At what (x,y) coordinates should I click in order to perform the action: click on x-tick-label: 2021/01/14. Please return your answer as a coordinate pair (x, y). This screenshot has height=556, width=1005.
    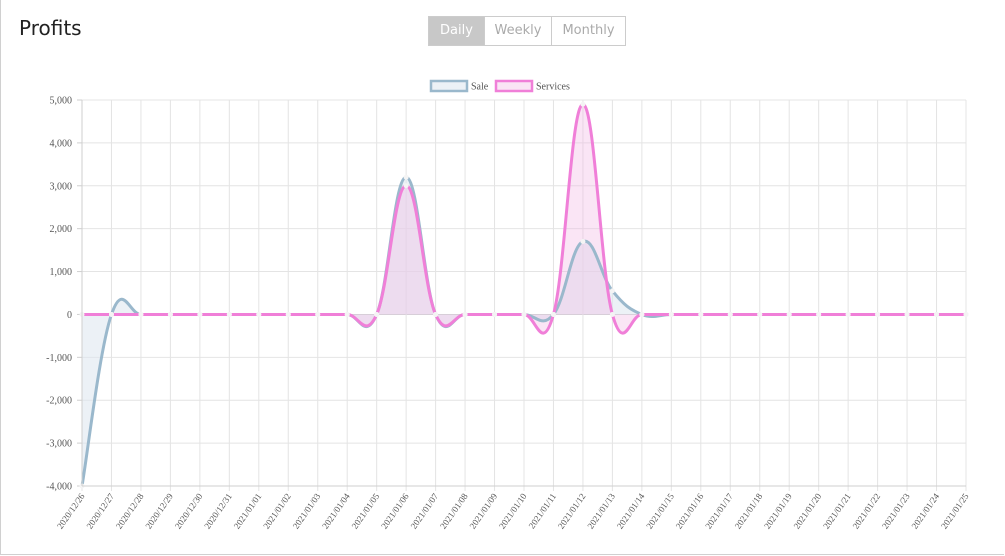
    Looking at the image, I should click on (631, 511).